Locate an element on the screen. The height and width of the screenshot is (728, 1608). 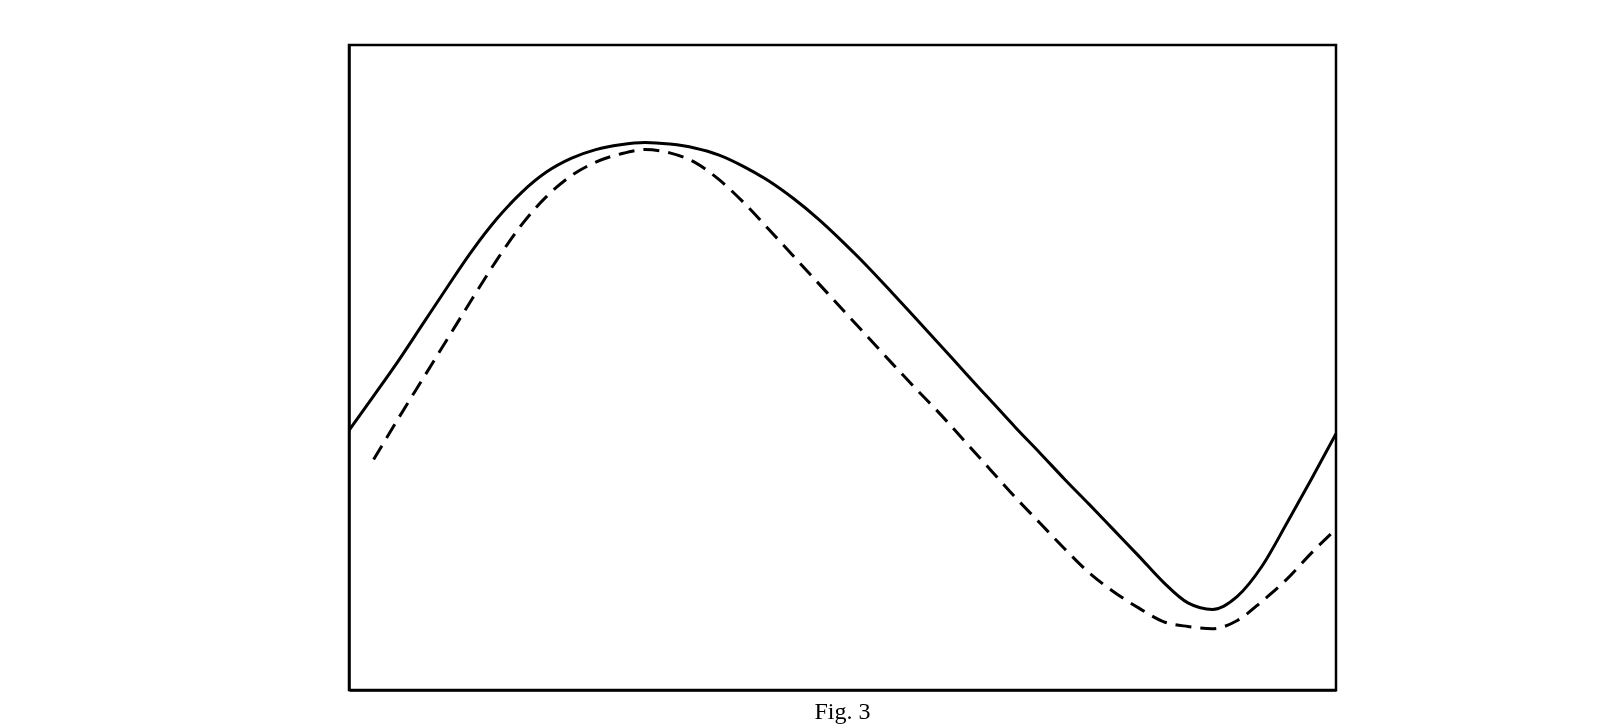
caption: Fig. 3 is located at coordinates (842, 711).